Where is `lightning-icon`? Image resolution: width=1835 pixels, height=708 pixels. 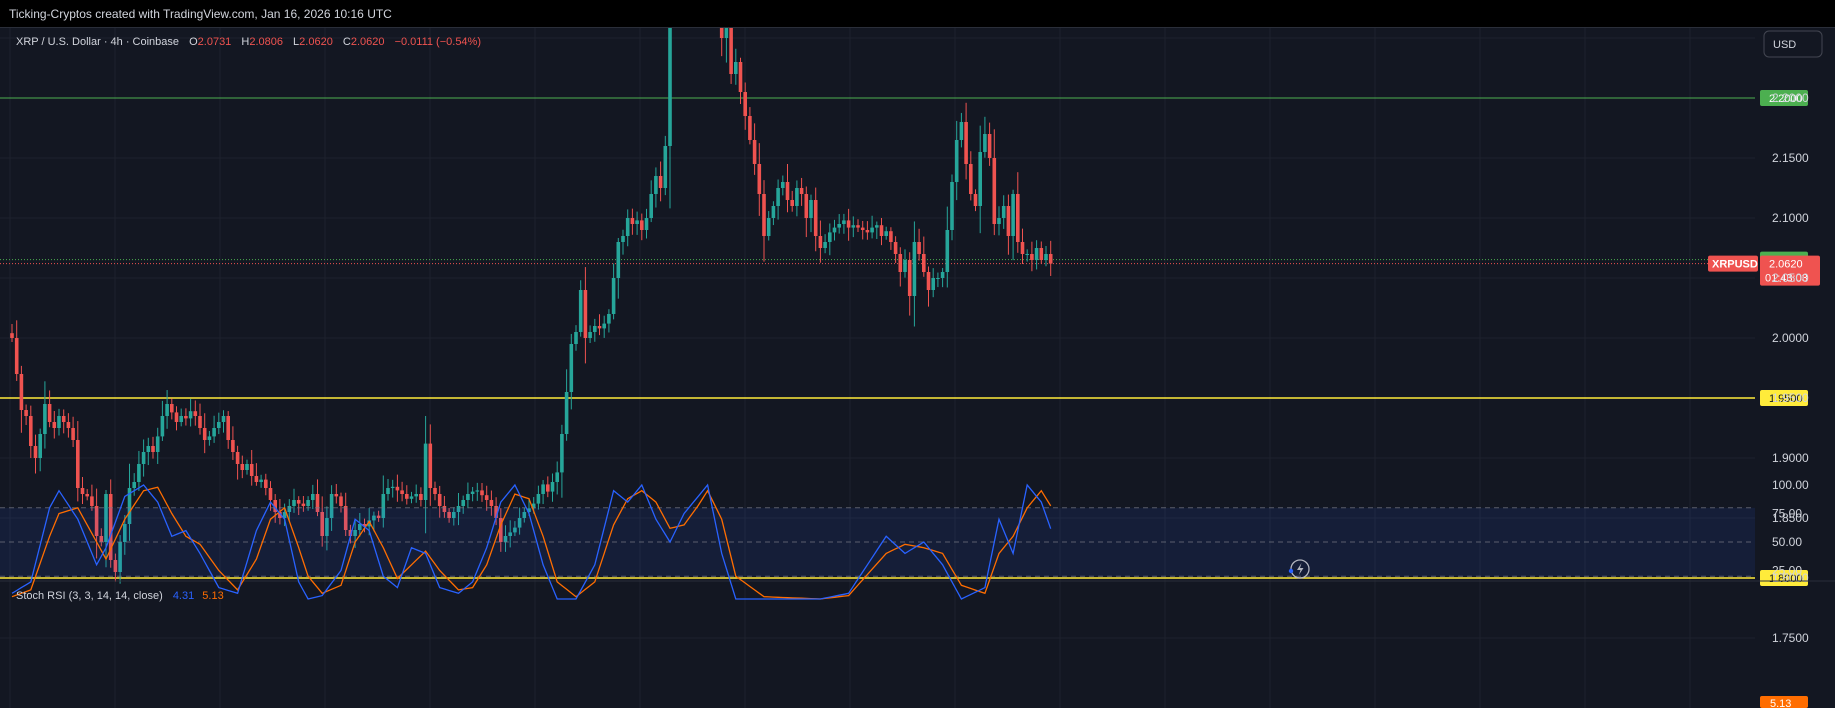 lightning-icon is located at coordinates (1299, 569).